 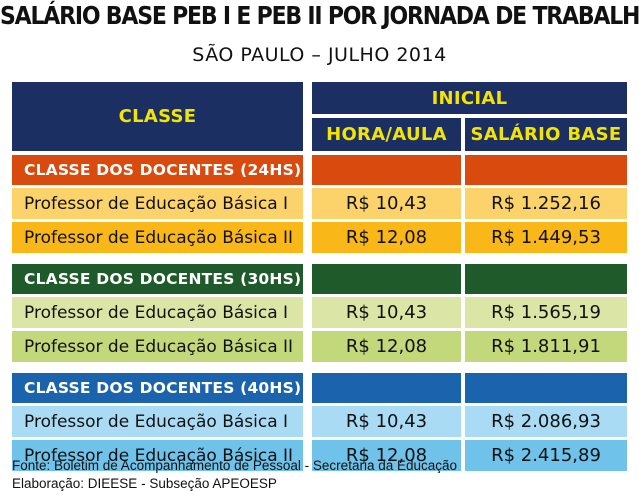 What do you see at coordinates (546, 312) in the screenshot?
I see `salario-base-value: R$ 1.565,19` at bounding box center [546, 312].